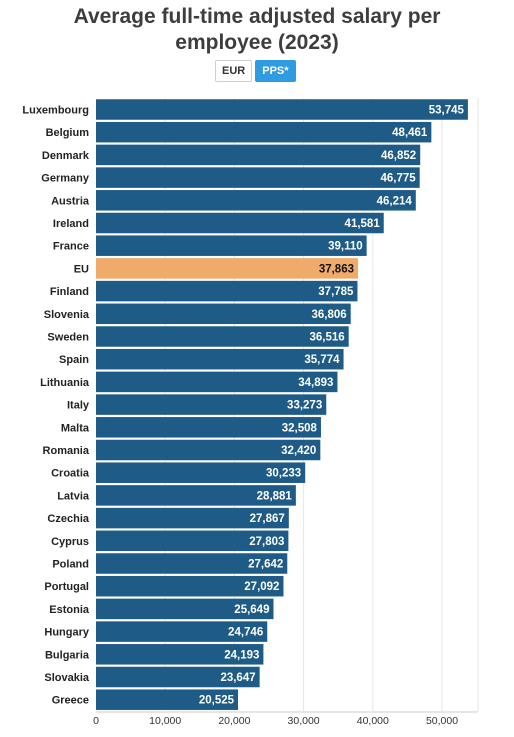 The image size is (514, 737). I want to click on category-label: France, so click(71, 247).